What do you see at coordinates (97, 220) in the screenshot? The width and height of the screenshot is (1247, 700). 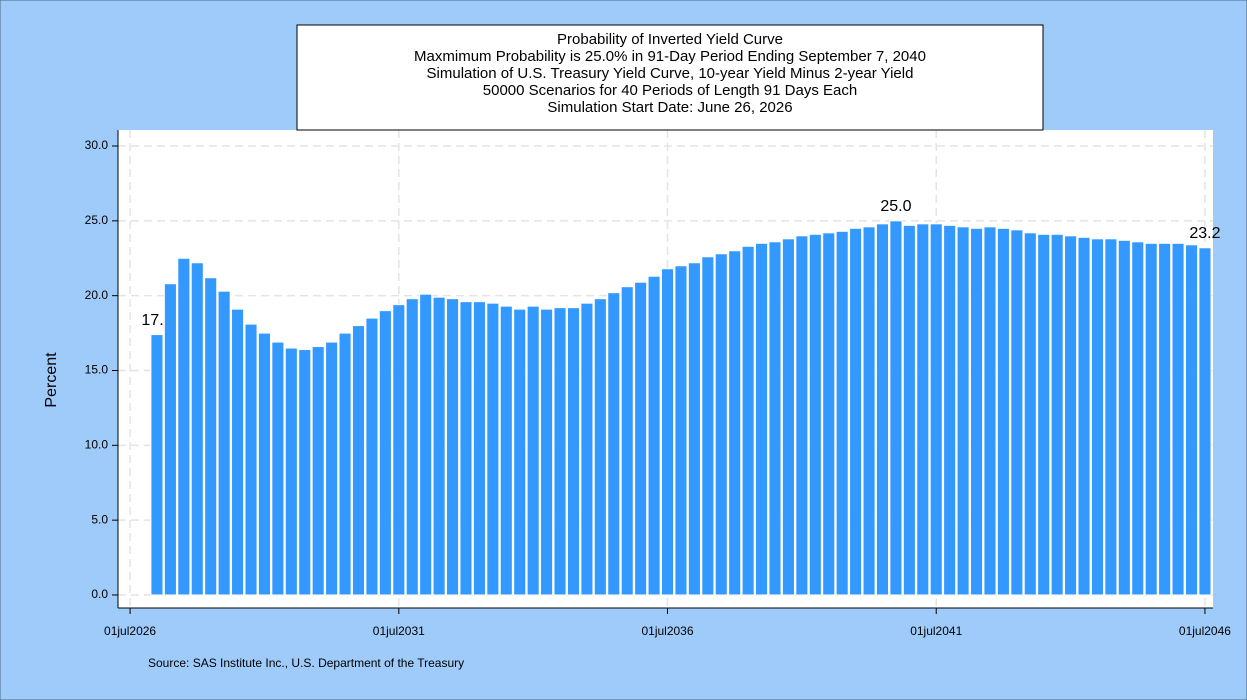 I see `y-tick-label: 25.0` at bounding box center [97, 220].